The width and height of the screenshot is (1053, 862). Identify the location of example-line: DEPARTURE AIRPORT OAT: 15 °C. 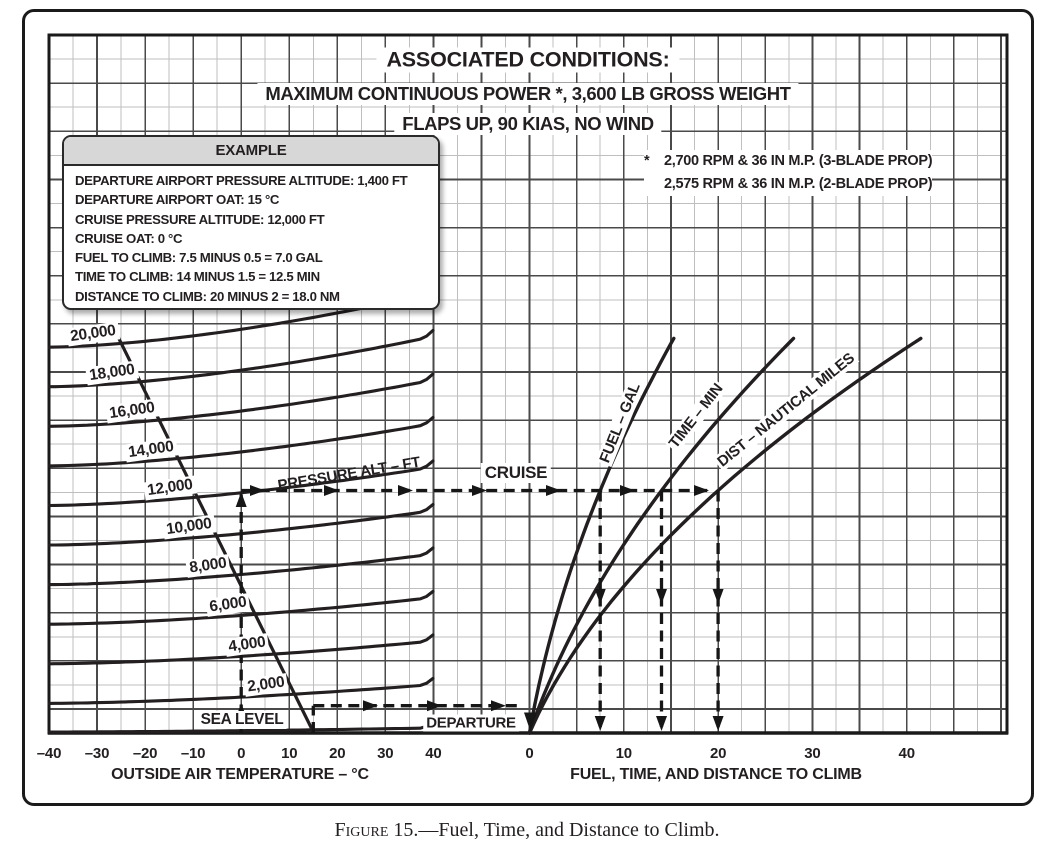
(177, 200).